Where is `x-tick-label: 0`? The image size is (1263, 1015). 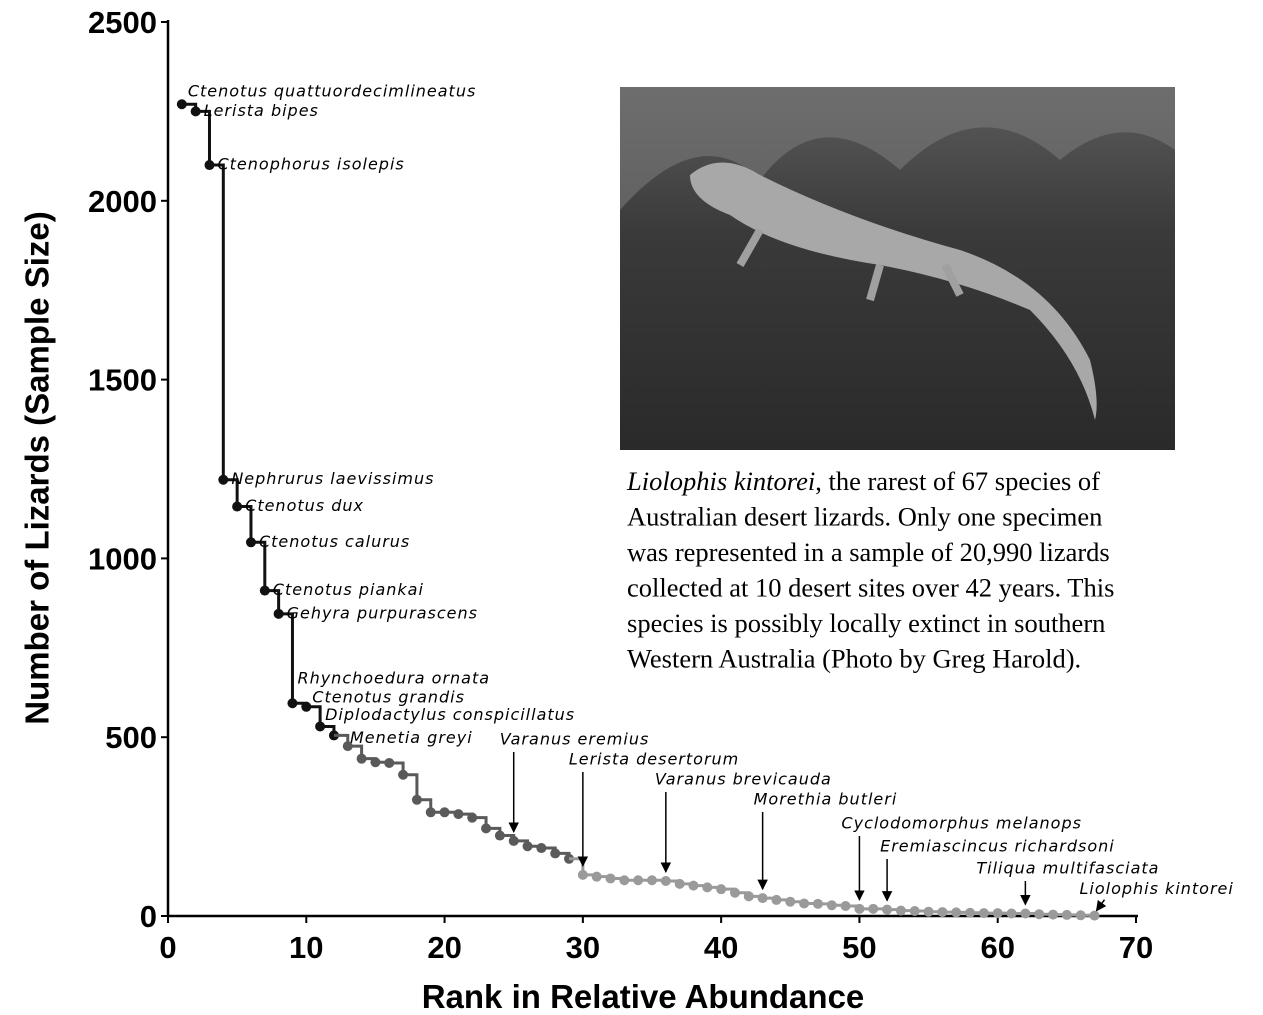
x-tick-label: 0 is located at coordinates (167, 947).